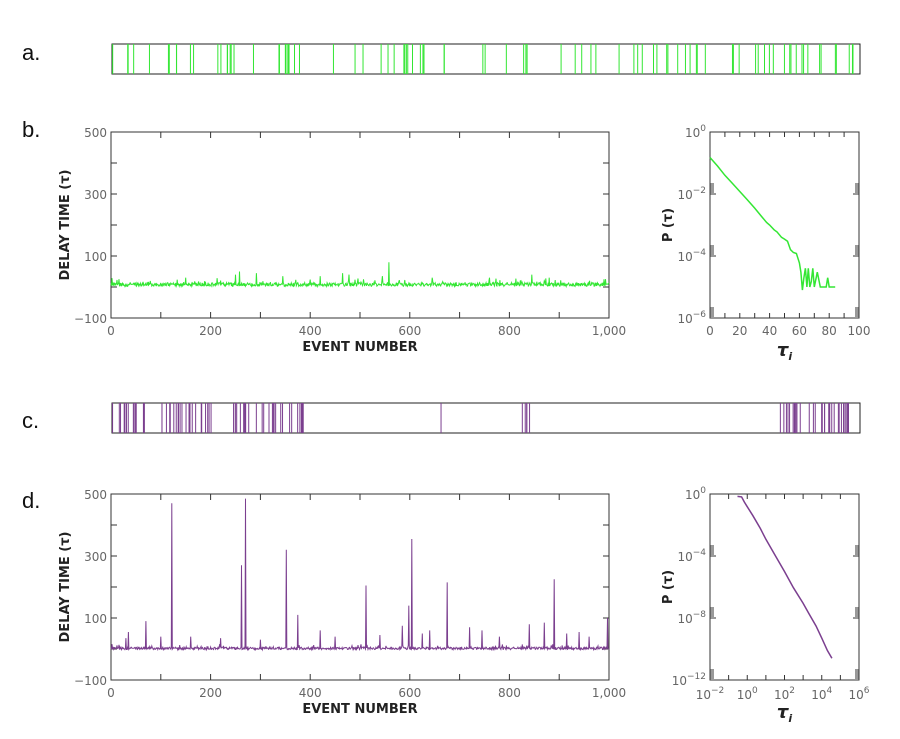  I want to click on x-tick-label: 10⁴, so click(821, 694).